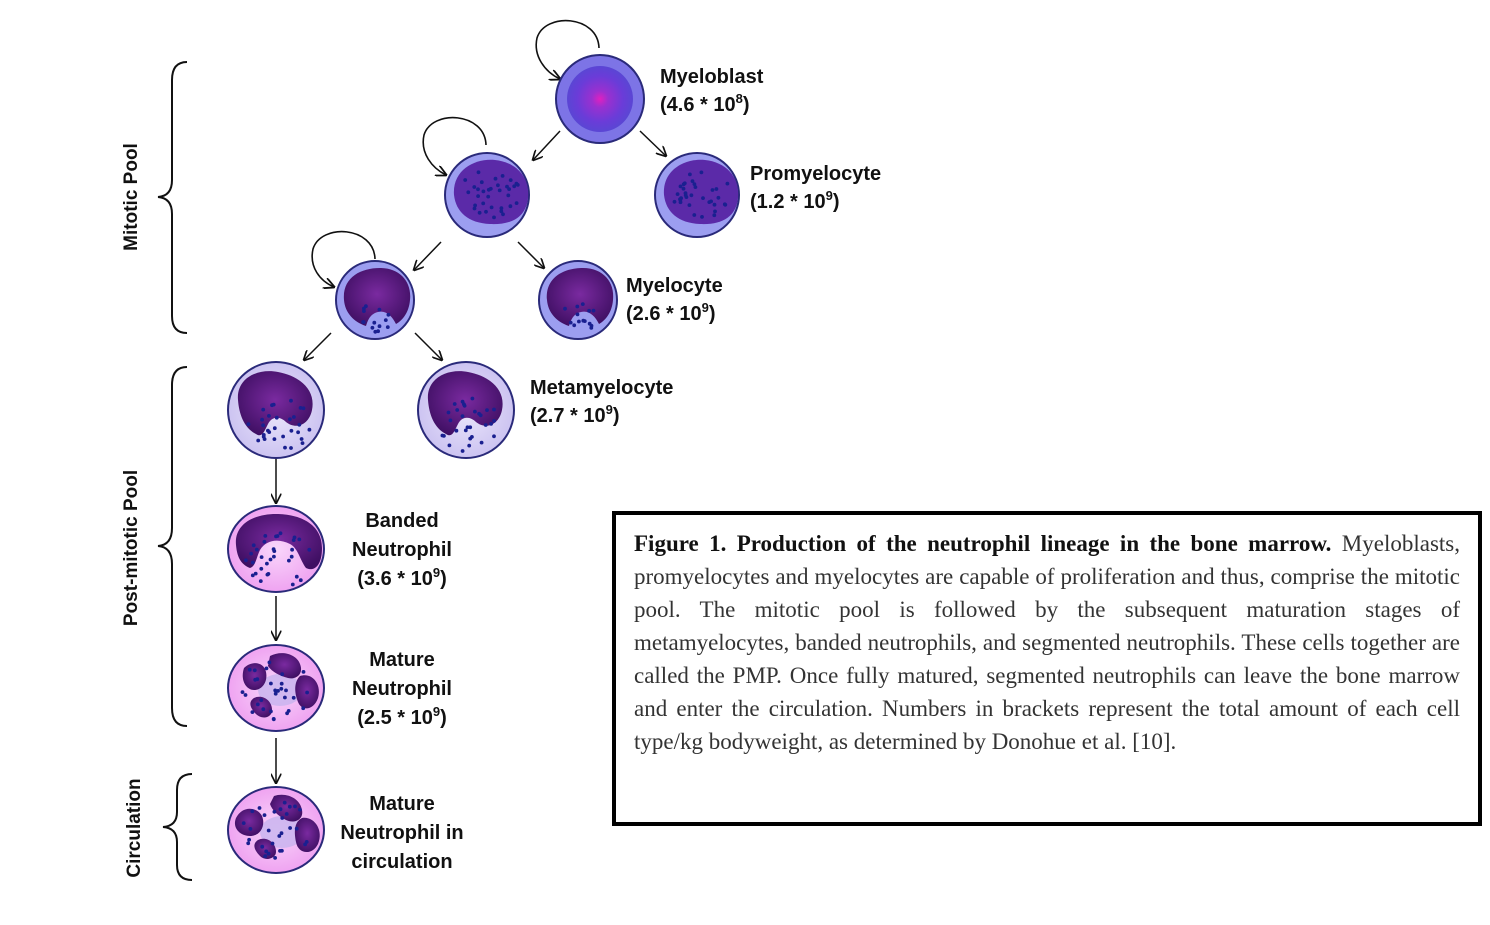 Image resolution: width=1490 pixels, height=925 pixels. What do you see at coordinates (402, 660) in the screenshot?
I see `mature-neutrophil-label-line1: Mature` at bounding box center [402, 660].